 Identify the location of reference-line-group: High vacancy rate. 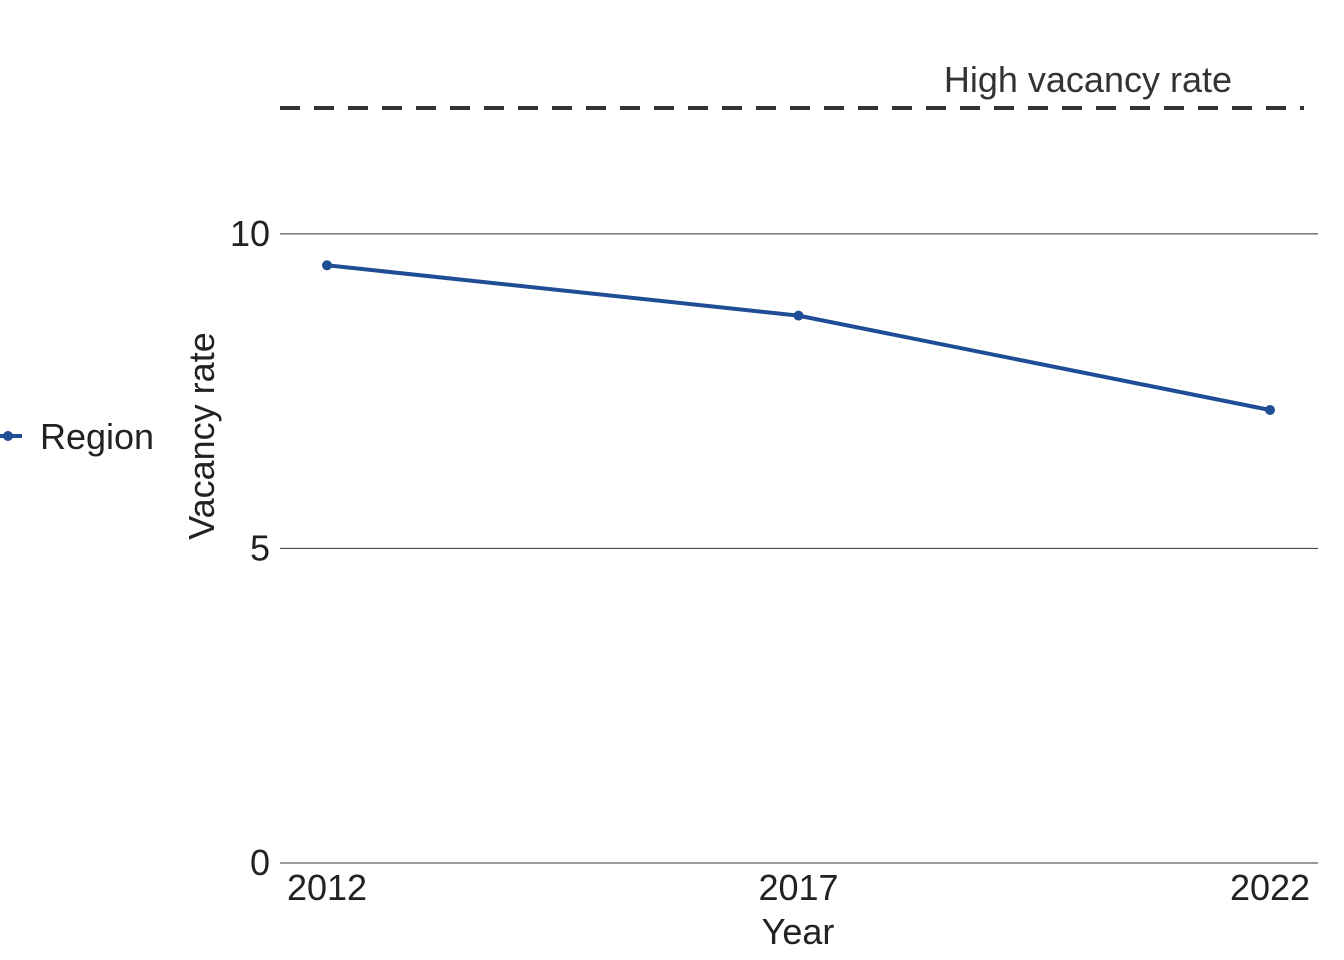
(792, 84).